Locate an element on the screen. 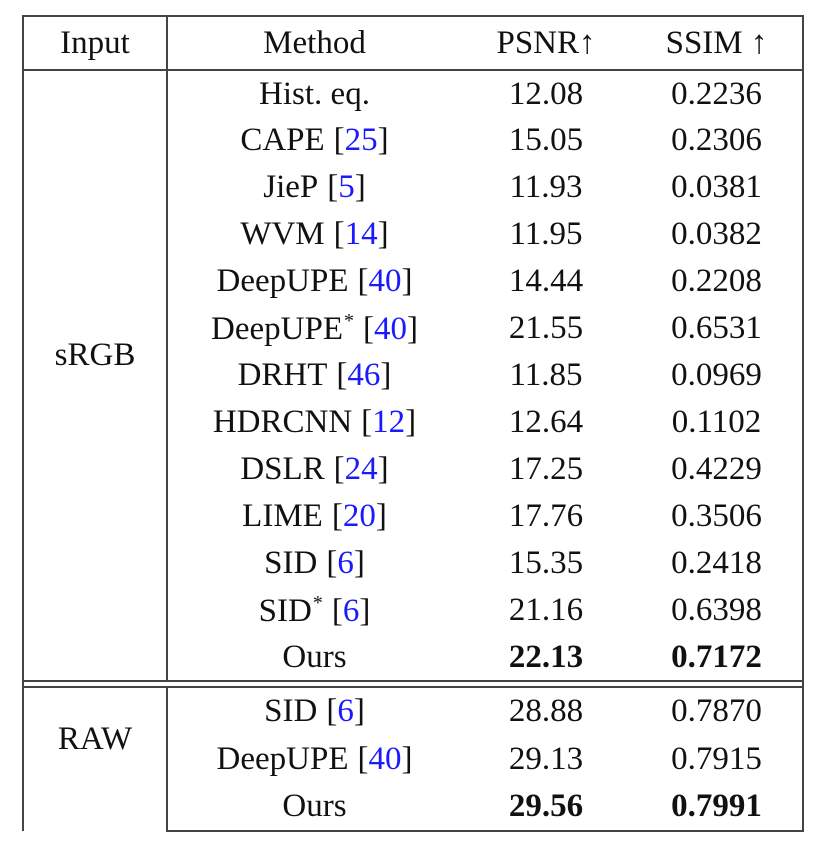  citation: [12] is located at coordinates (389, 422).